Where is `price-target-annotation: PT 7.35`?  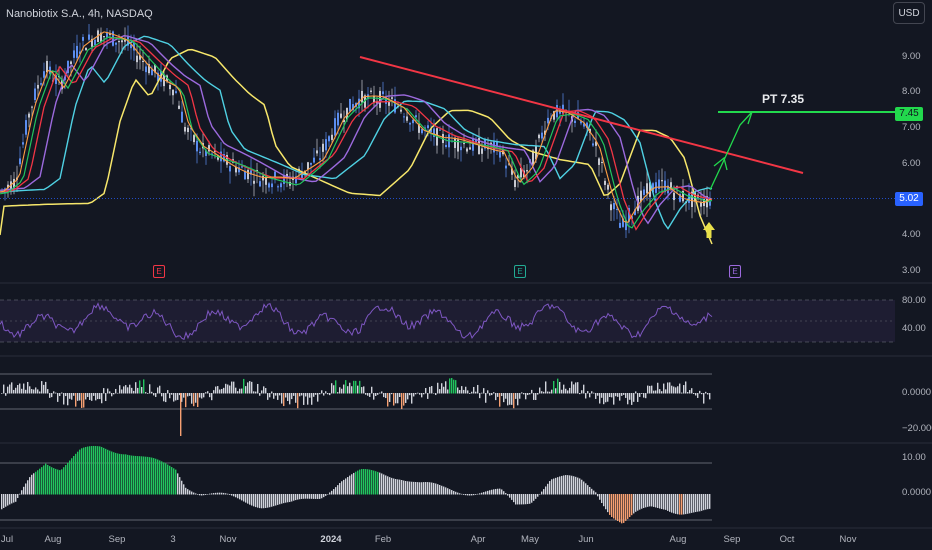
price-target-annotation: PT 7.35 is located at coordinates (783, 99).